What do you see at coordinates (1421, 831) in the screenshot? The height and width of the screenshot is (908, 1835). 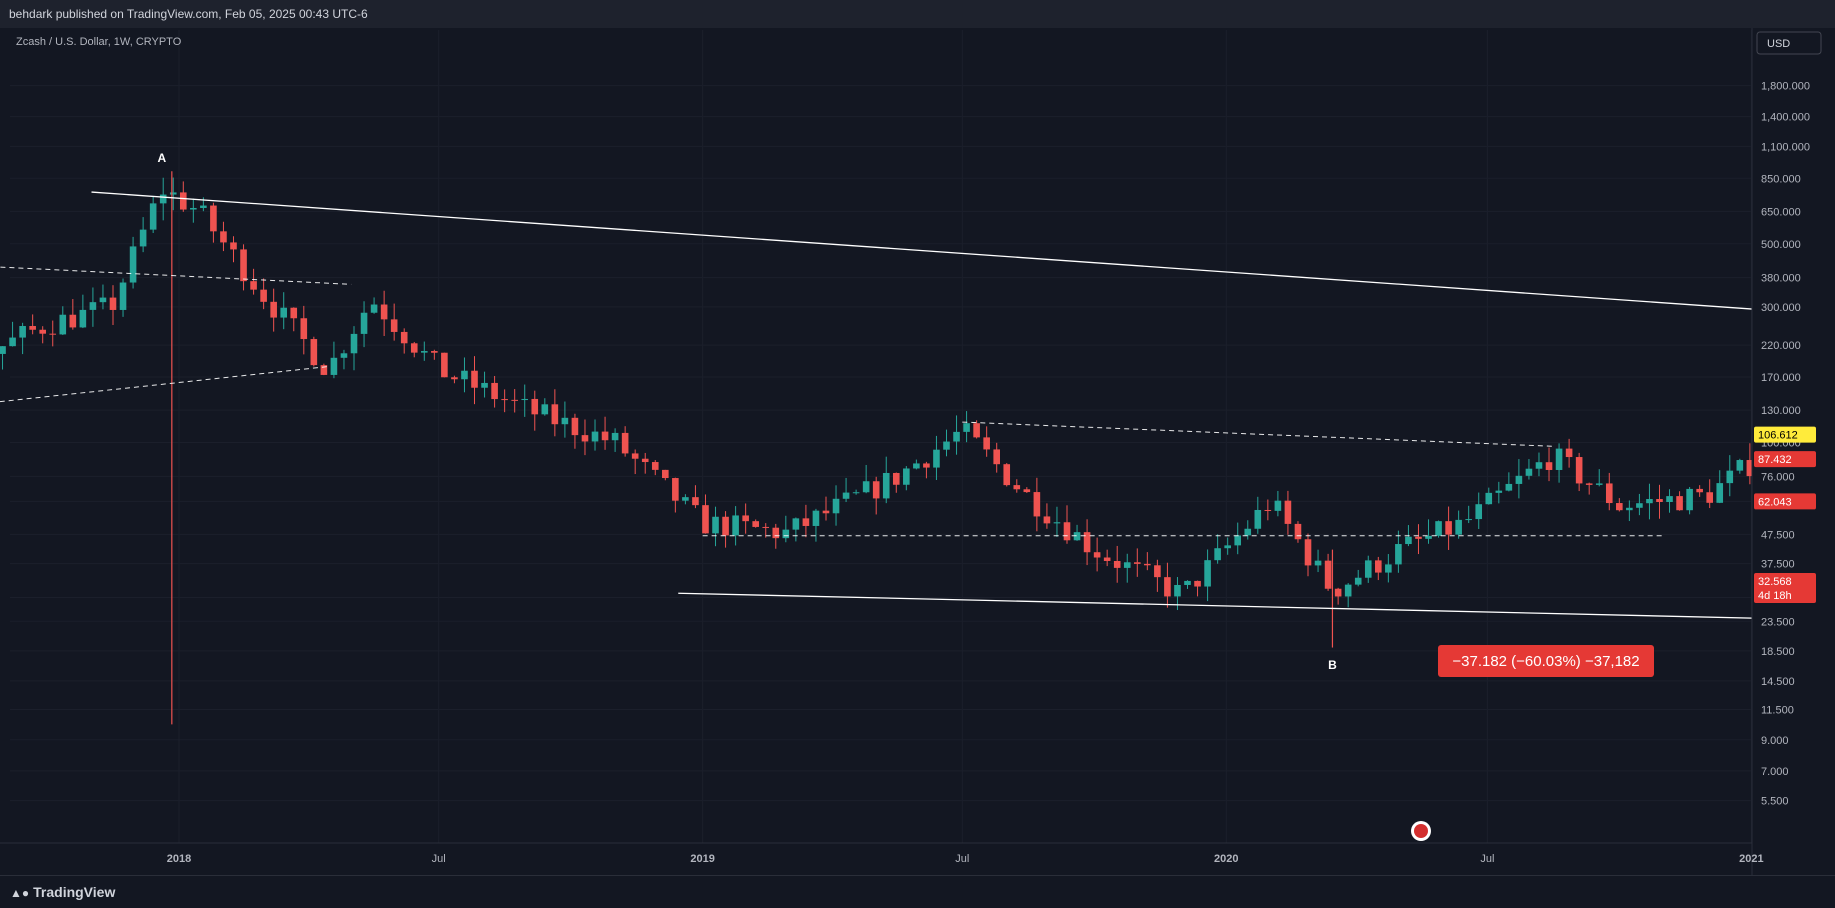 I see `event-flag-icon-inner` at bounding box center [1421, 831].